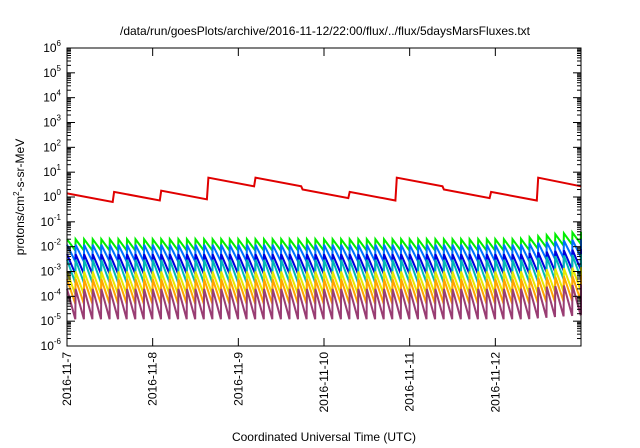 The width and height of the screenshot is (640, 448). I want to click on y-tick-label: 10², so click(52, 146).